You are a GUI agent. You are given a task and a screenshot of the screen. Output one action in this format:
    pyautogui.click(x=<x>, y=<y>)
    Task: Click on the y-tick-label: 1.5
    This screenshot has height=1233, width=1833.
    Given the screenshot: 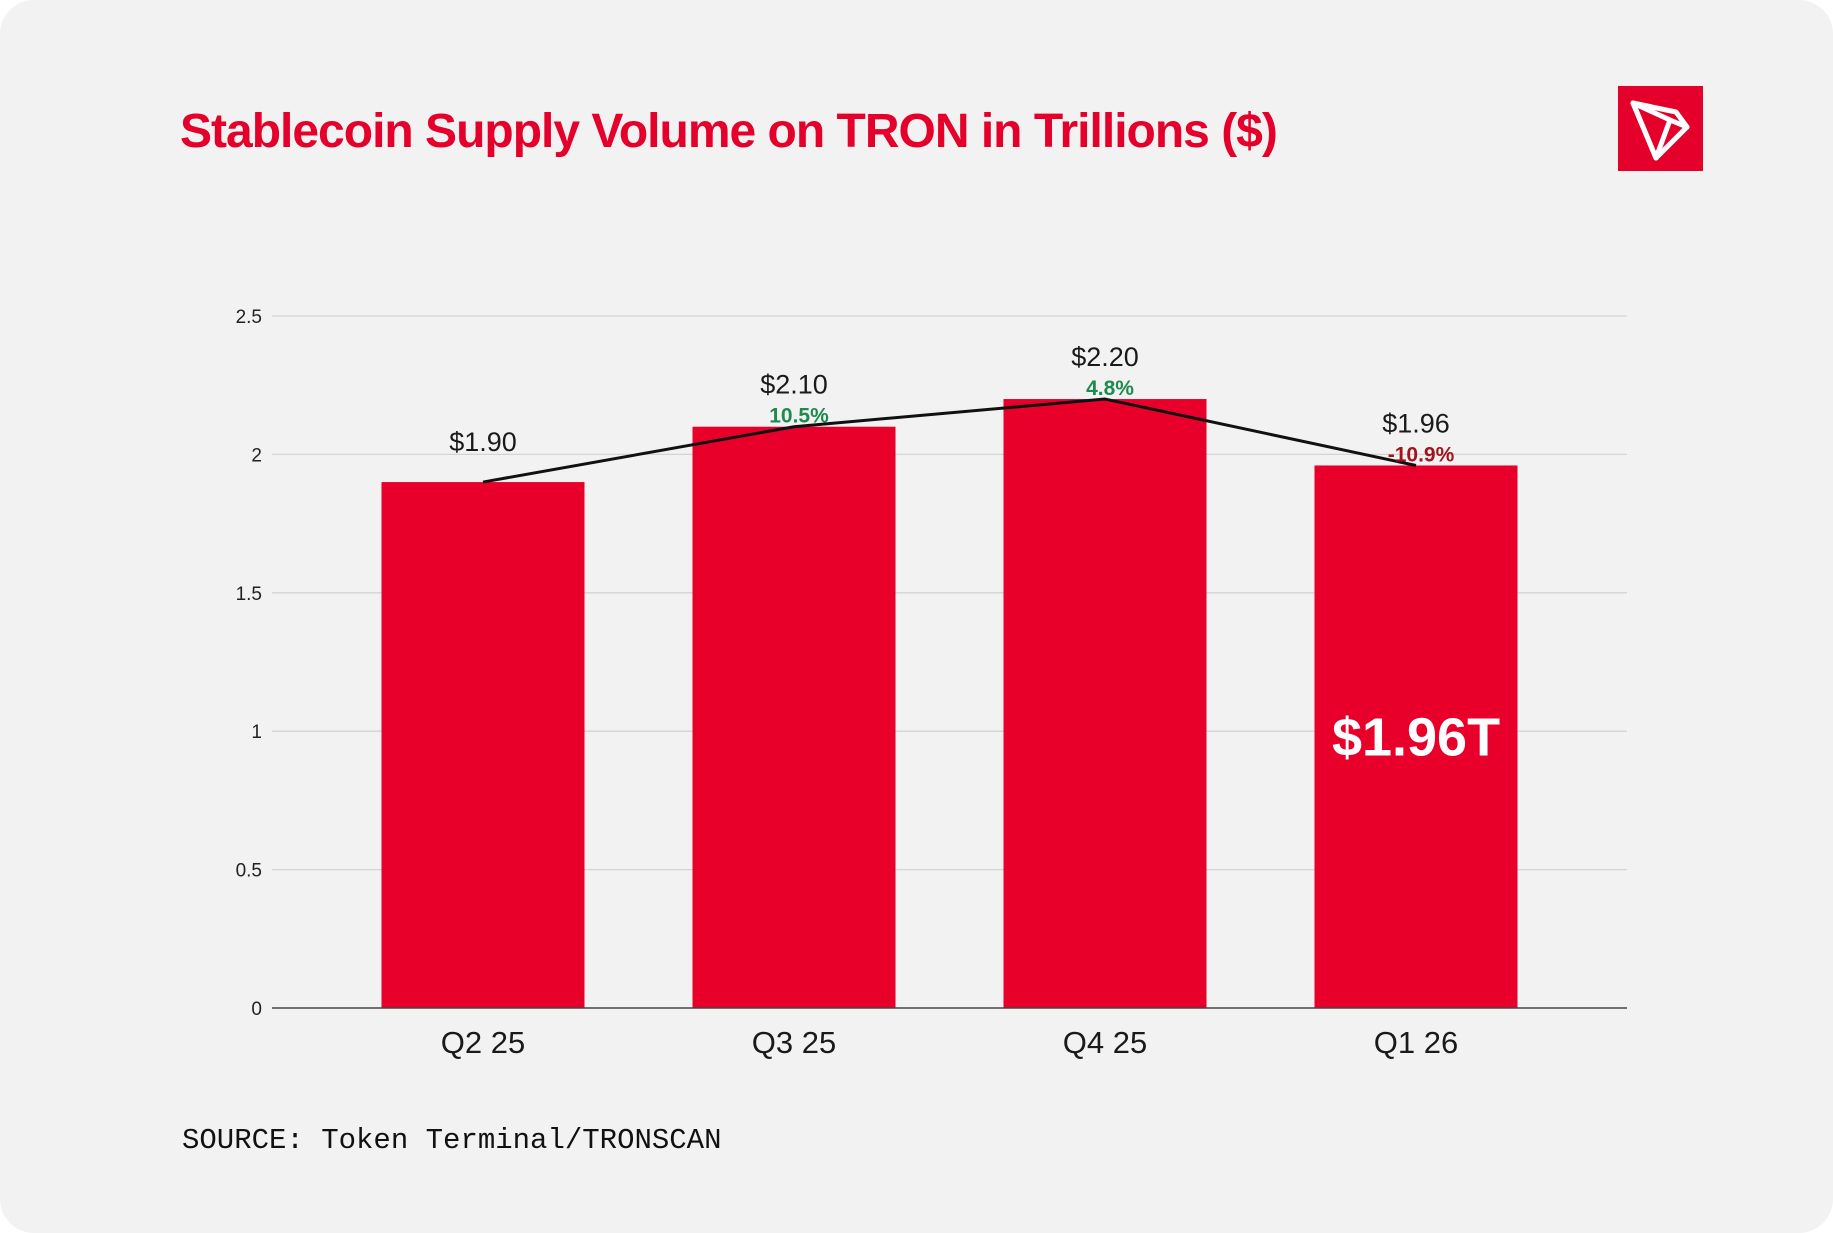 What is the action you would take?
    pyautogui.click(x=249, y=594)
    